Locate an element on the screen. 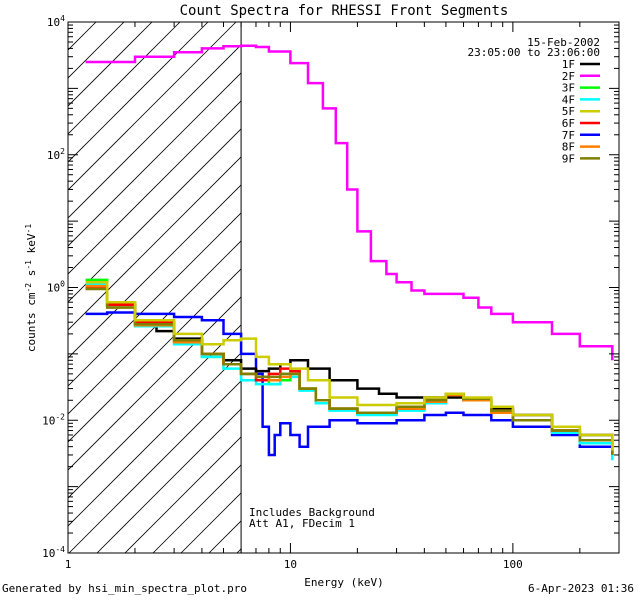 Image resolution: width=640 pixels, height=600 pixels. legend-label-4F: 4F is located at coordinates (568, 99).